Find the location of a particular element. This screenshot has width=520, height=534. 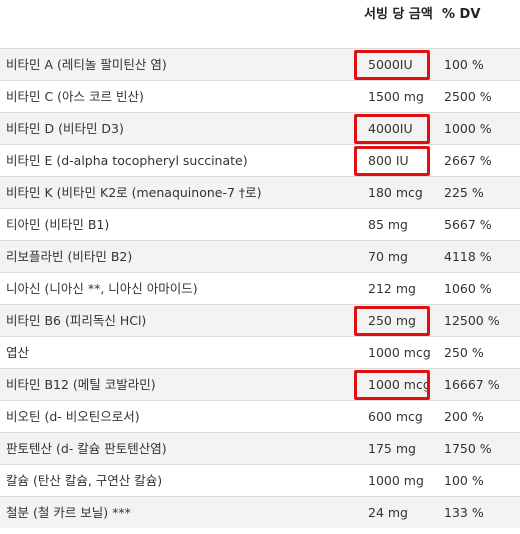

nutrient-name: 니아신 (니아신 **, 니아신 아마이드) is located at coordinates (102, 288).